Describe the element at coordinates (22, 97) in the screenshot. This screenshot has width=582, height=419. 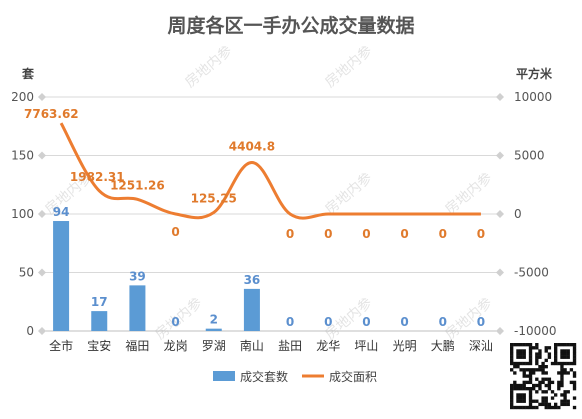
I see `left-tick-label: 200` at that location.